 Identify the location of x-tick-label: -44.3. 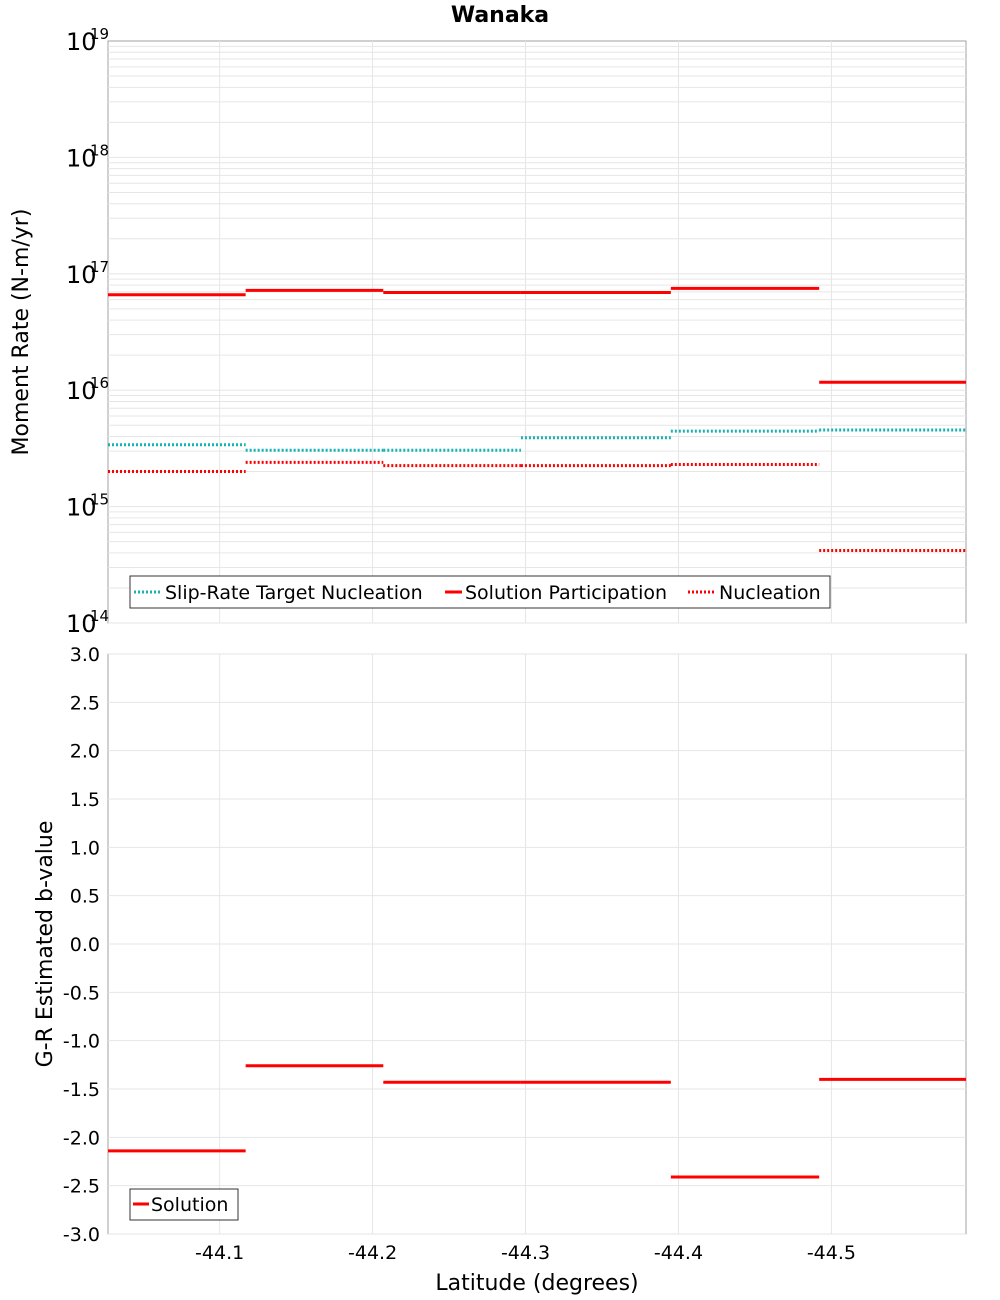
(525, 1253).